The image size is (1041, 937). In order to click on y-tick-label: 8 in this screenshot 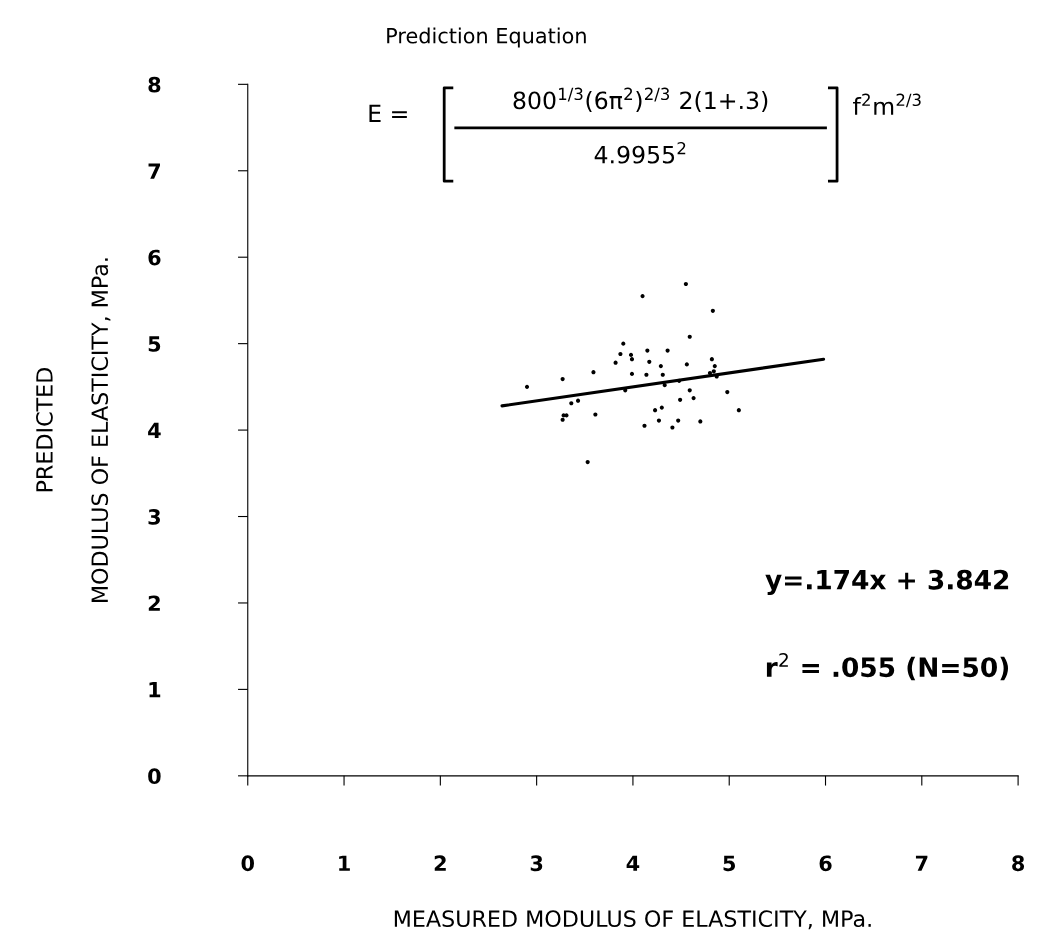, I will do `click(154, 84)`.